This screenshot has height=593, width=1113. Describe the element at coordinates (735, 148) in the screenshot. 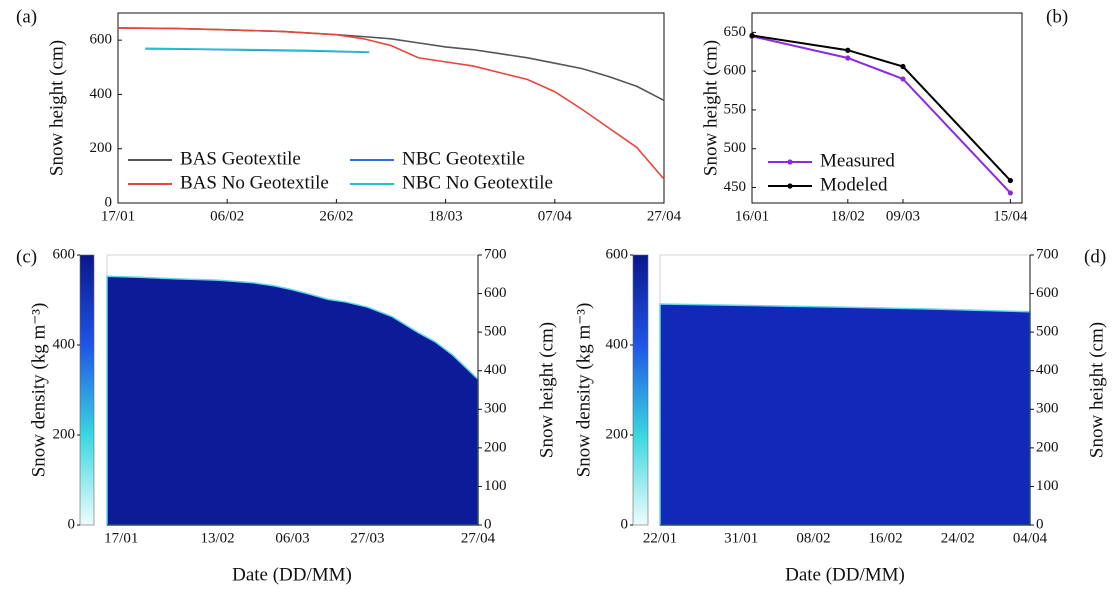

I see `y-tick-label: 500` at that location.